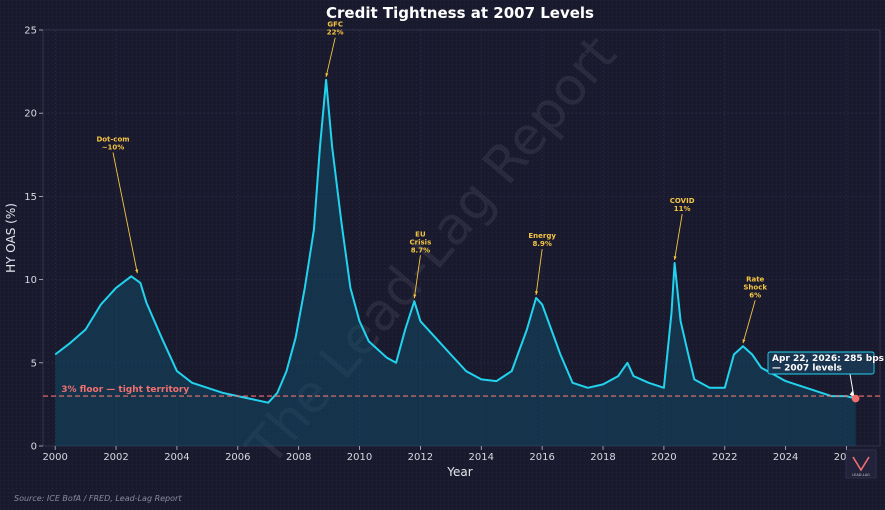  What do you see at coordinates (420, 250) in the screenshot?
I see `annotation-label: 8.7%` at bounding box center [420, 250].